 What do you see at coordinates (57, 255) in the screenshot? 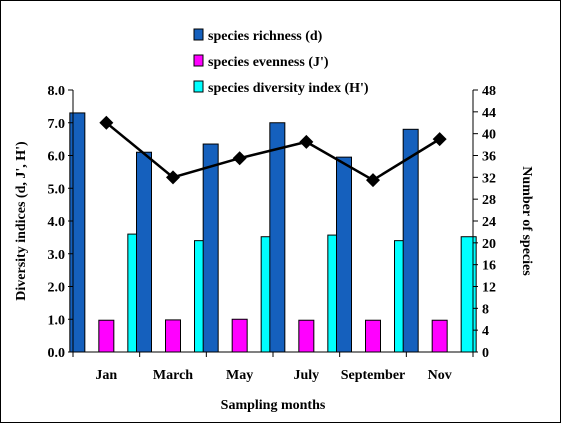
I see `y-tick-label: 3.0` at bounding box center [57, 255].